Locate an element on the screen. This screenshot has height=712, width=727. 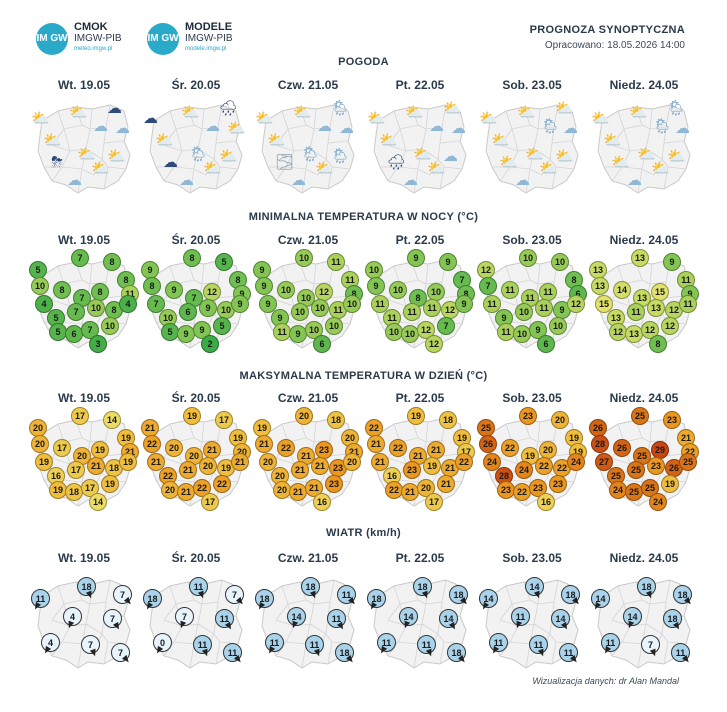
tmin-map: 9 8 5 8 9 8 7 9 7 12 10 6 9 10 9 5 9 9 5 2 is located at coordinates (196, 301).